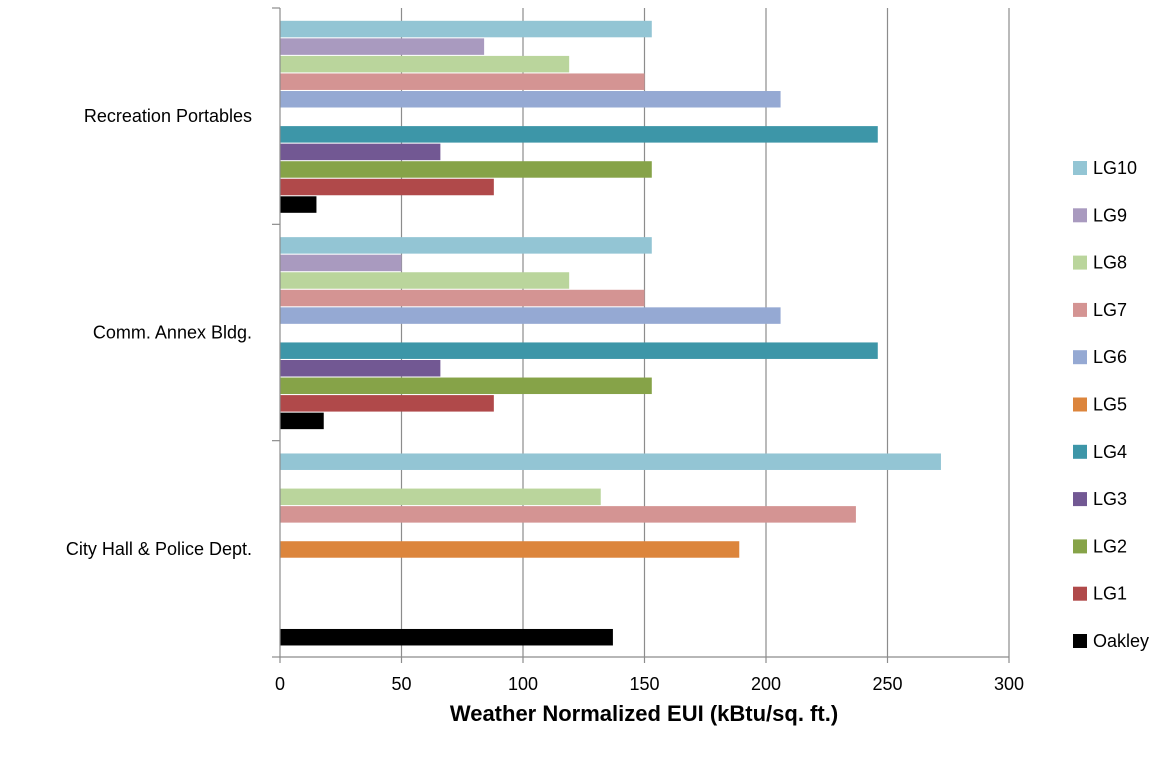 This screenshot has height=766, width=1175. I want to click on x-tick-label: 250, so click(887, 684).